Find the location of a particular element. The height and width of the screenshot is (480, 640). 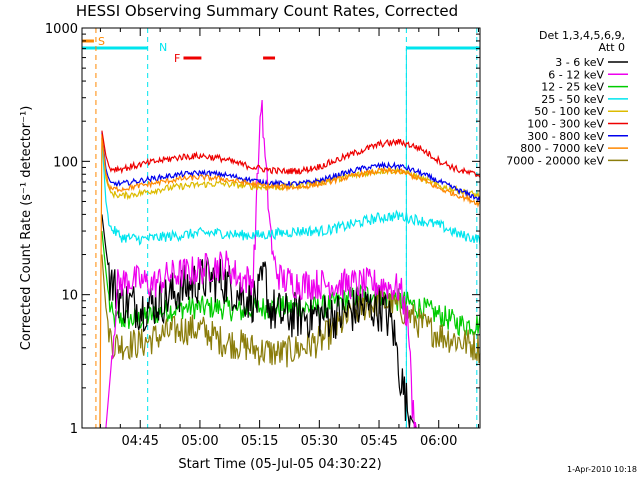

x-tick-label: 04:45 is located at coordinates (139, 441).